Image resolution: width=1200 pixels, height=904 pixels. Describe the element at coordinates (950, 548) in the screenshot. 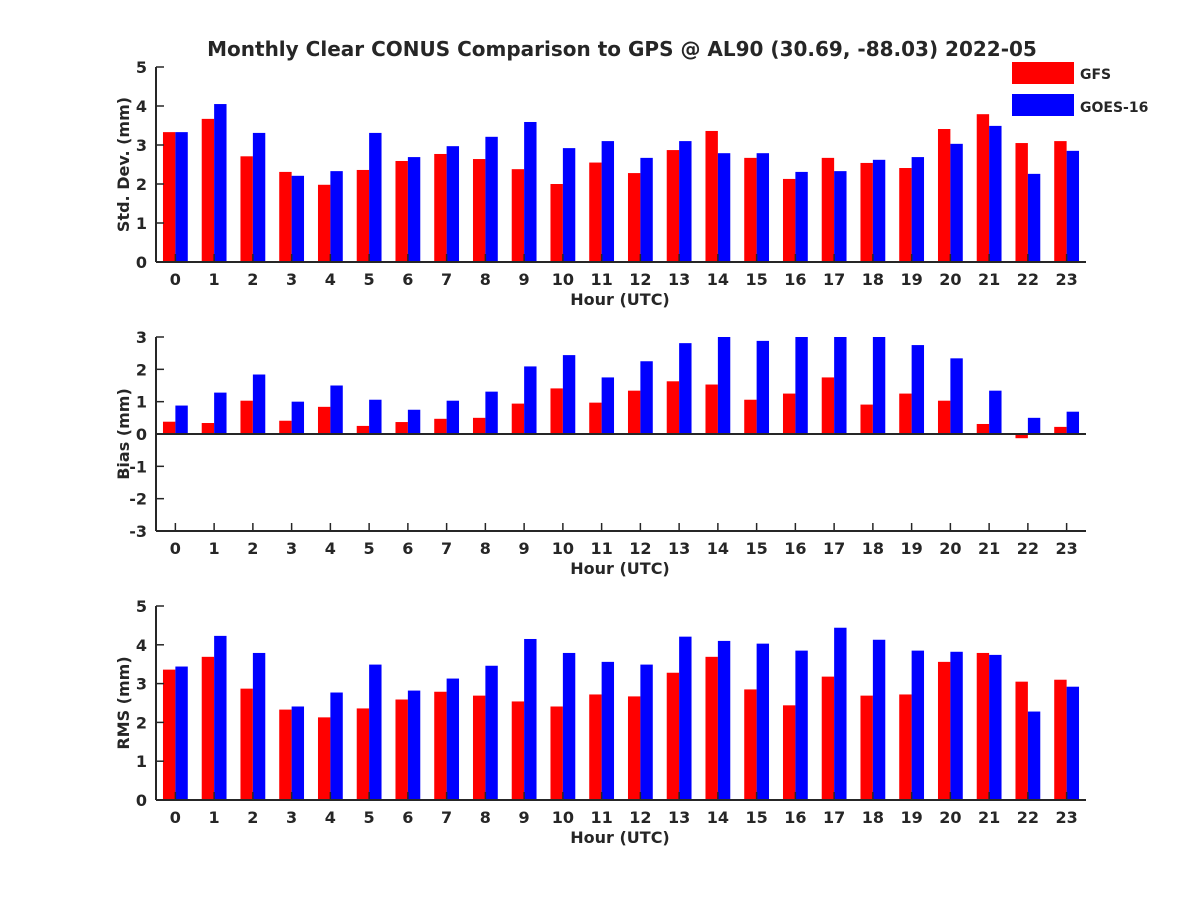

I see `x-tick-label: 20` at that location.